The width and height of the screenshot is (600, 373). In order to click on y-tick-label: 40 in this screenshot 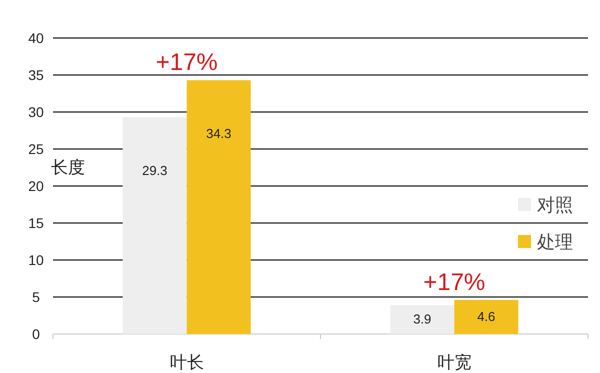, I will do `click(36, 38)`.